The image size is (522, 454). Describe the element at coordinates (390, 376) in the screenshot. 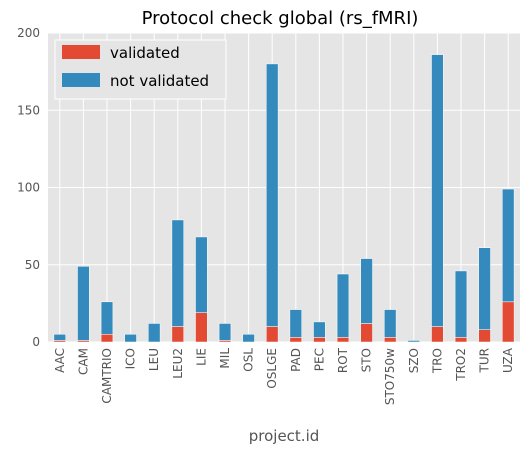

I see `x-tick-label: STO750w` at that location.